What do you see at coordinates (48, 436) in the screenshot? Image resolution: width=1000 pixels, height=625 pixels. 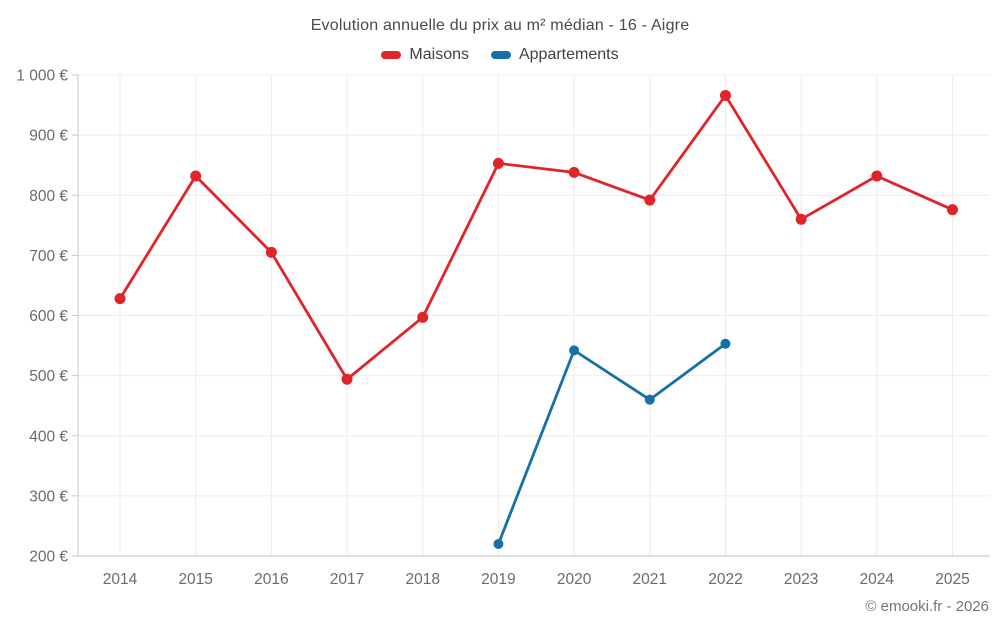 I see `y-tick-label: 400 €` at bounding box center [48, 436].